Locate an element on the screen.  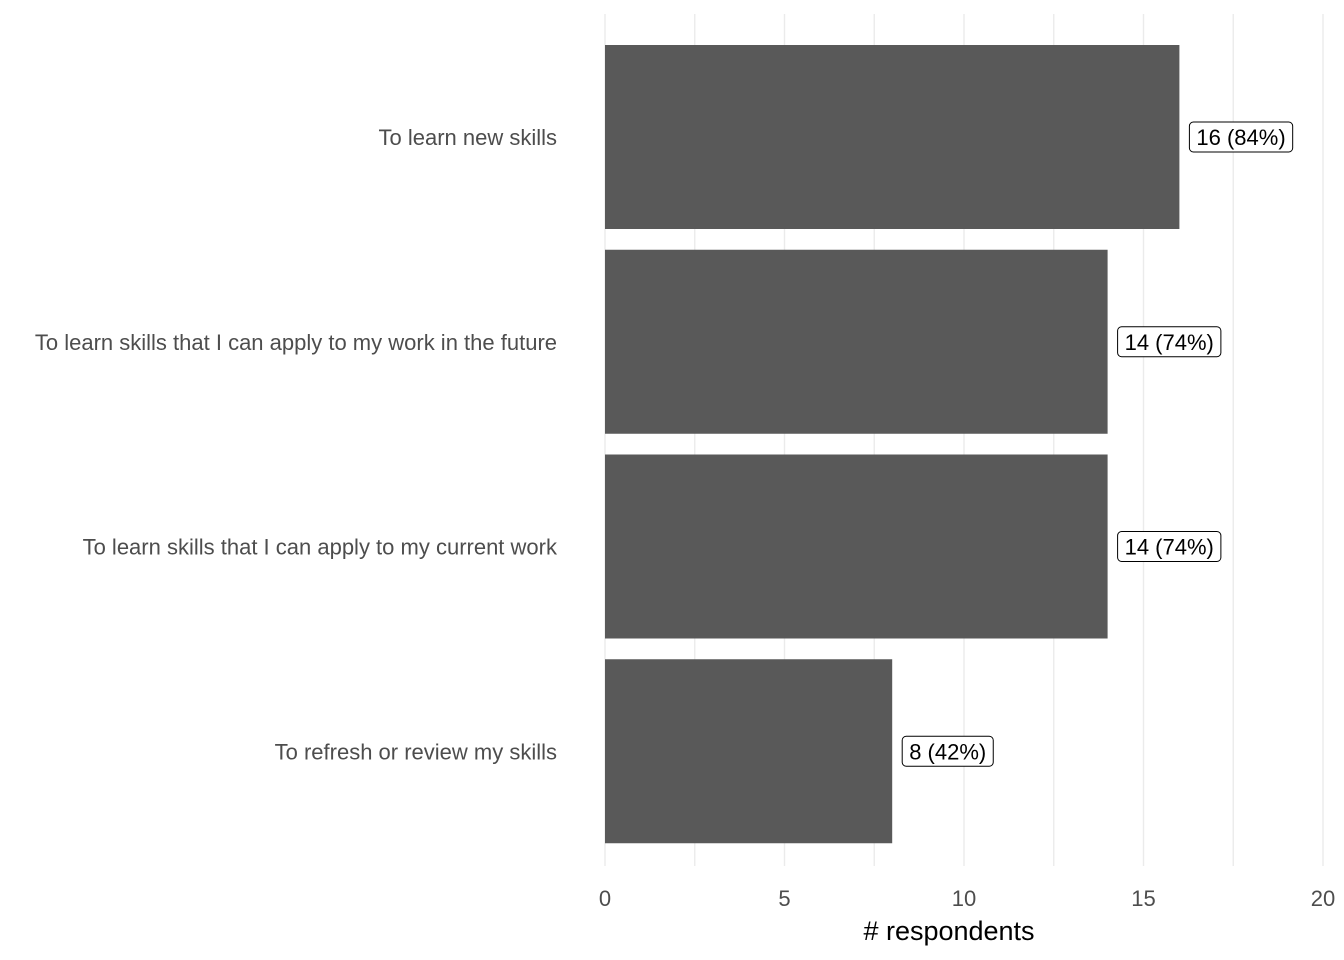
data-label: 16 (84%) is located at coordinates (1241, 137).